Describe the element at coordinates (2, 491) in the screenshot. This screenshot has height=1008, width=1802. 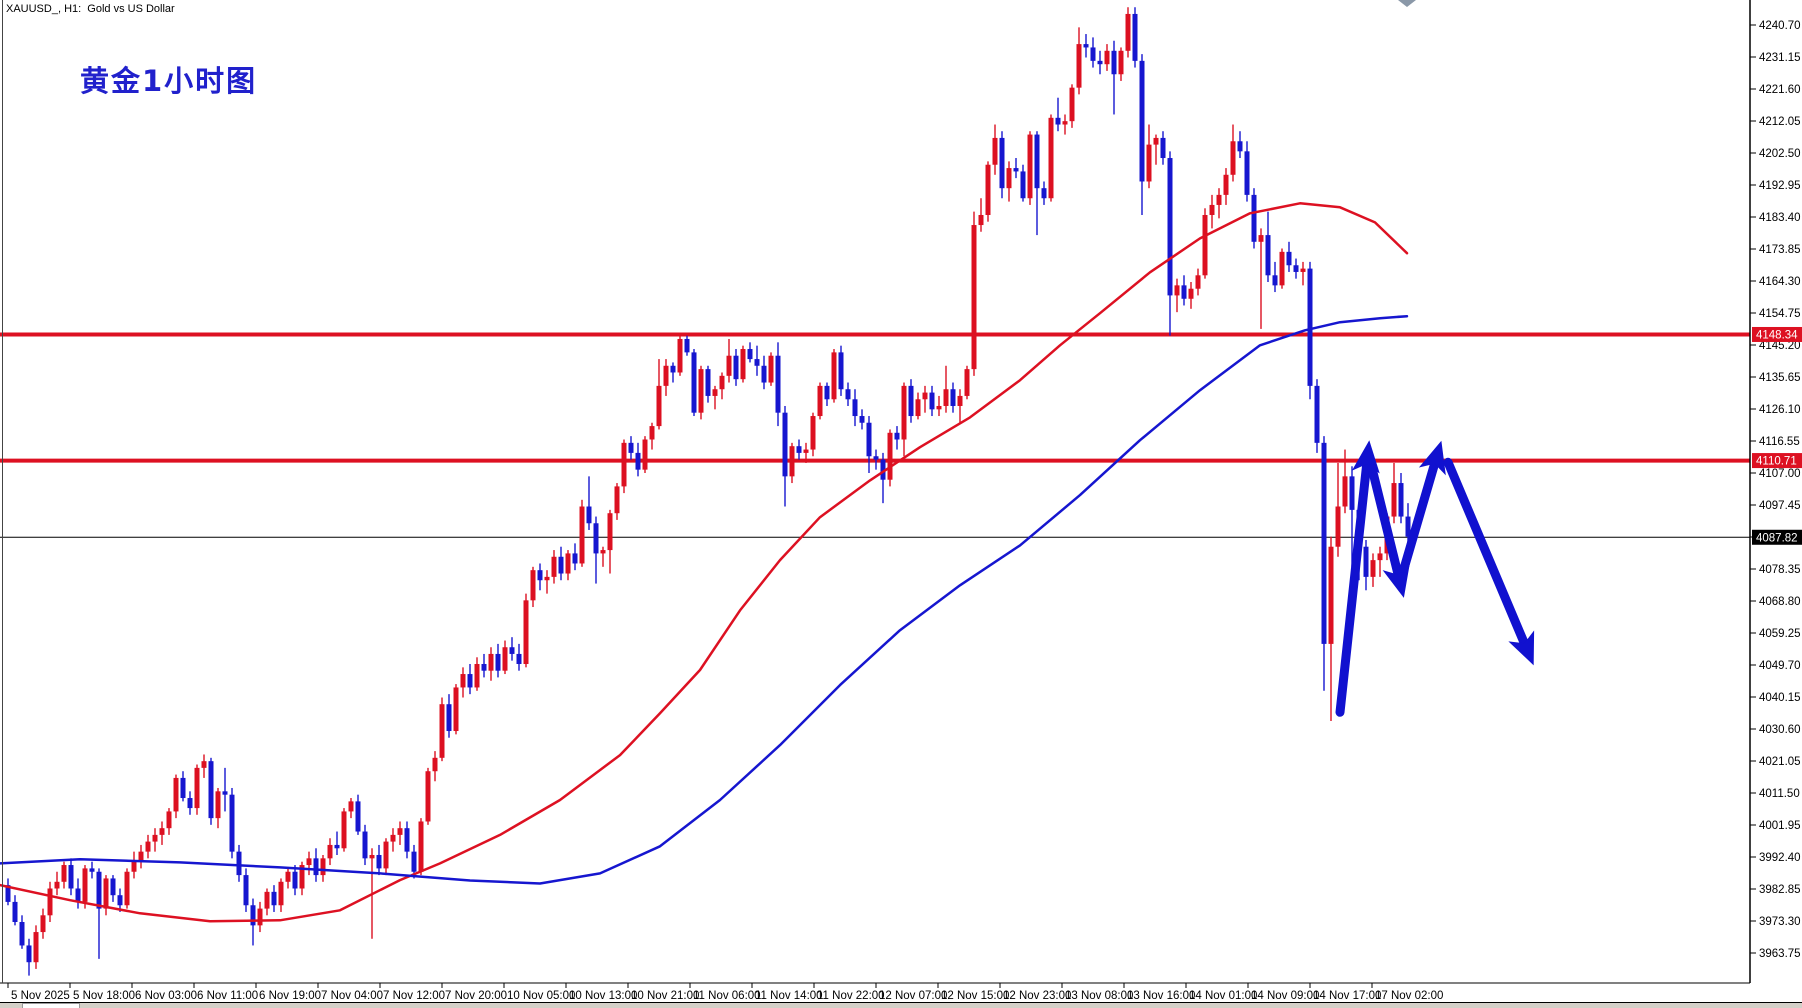
I see `window-left-border` at that location.